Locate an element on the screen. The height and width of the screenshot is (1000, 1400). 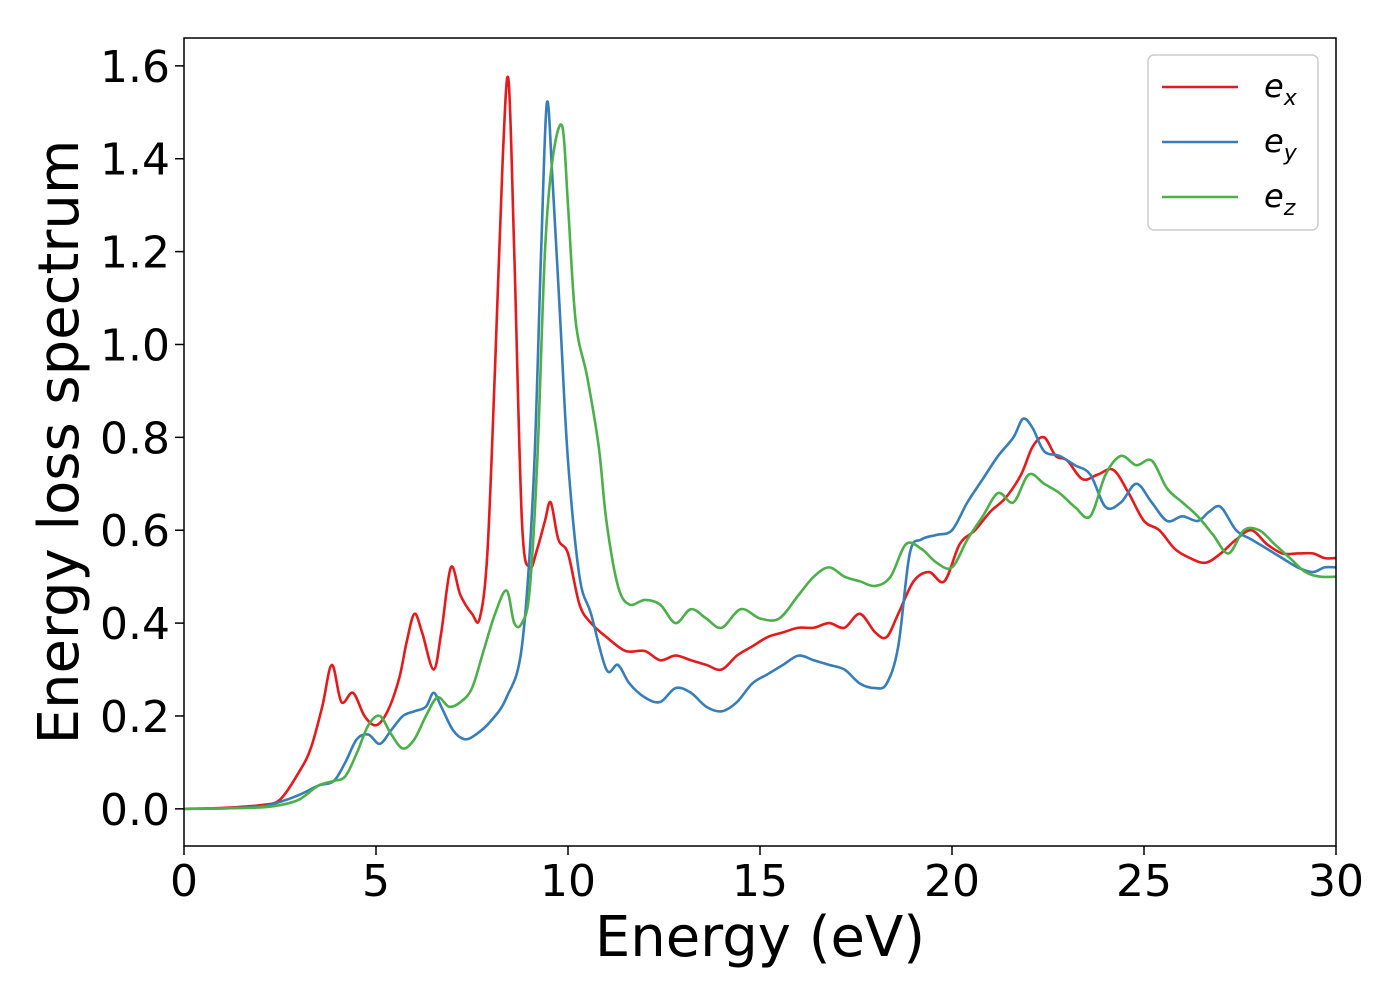
y-tick-label: 1.4 is located at coordinates (135, 160).